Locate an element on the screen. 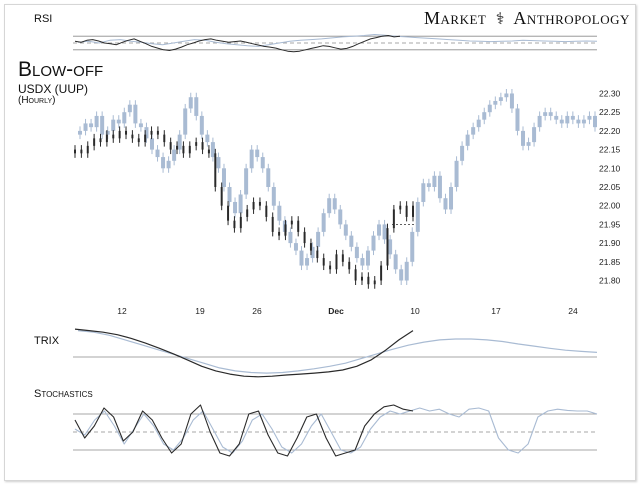  x-tick-label: 17 is located at coordinates (496, 311).